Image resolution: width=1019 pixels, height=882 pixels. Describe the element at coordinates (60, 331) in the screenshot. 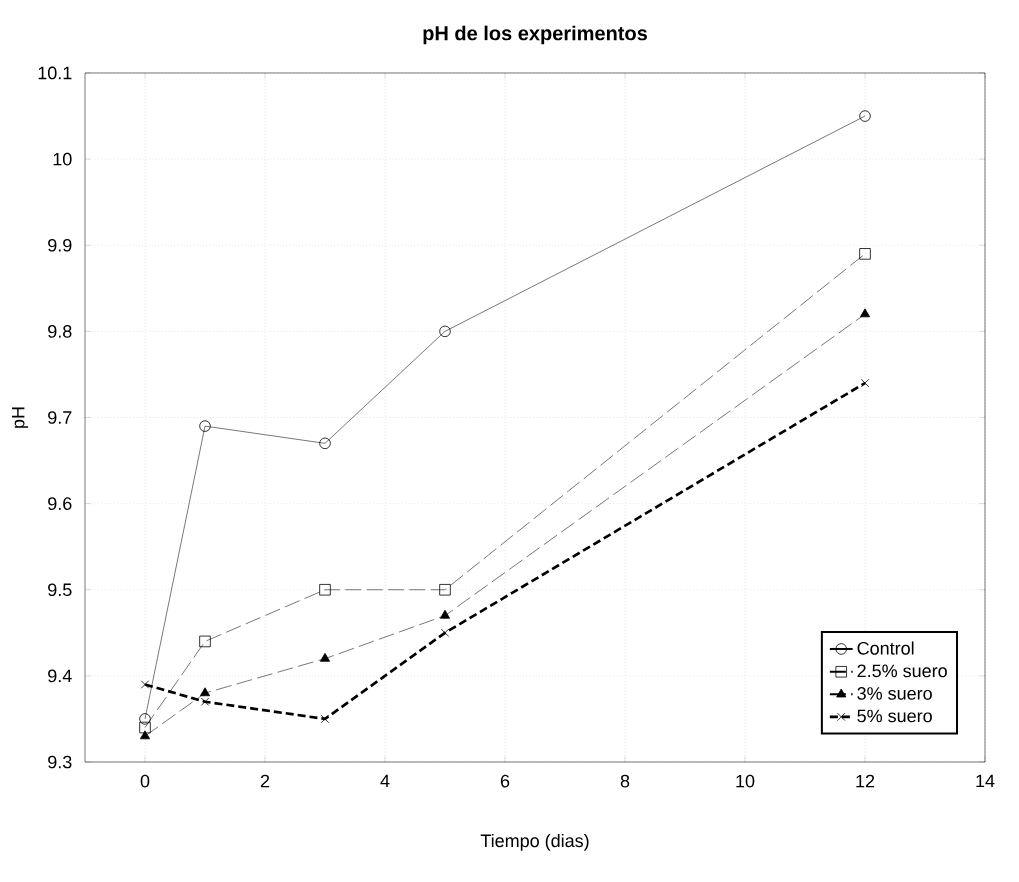

I see `y-tick-label: 9.8` at that location.